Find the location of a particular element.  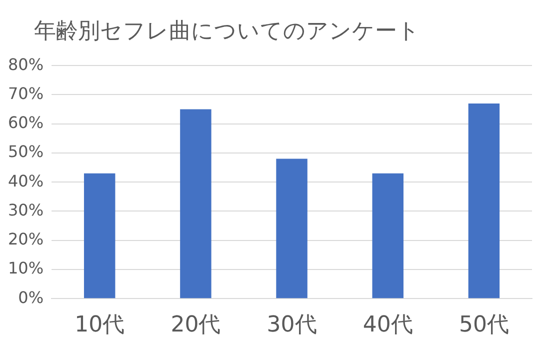

y-tick-label: 40% is located at coordinates (26, 180).